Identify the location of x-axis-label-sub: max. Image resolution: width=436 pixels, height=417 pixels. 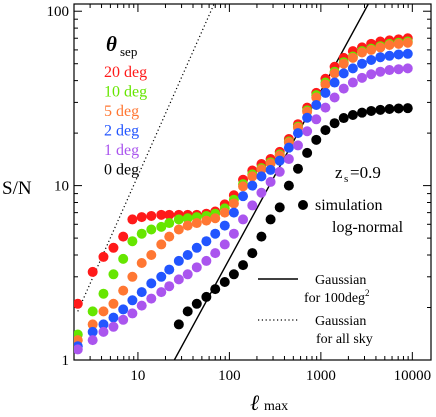
(276, 406).